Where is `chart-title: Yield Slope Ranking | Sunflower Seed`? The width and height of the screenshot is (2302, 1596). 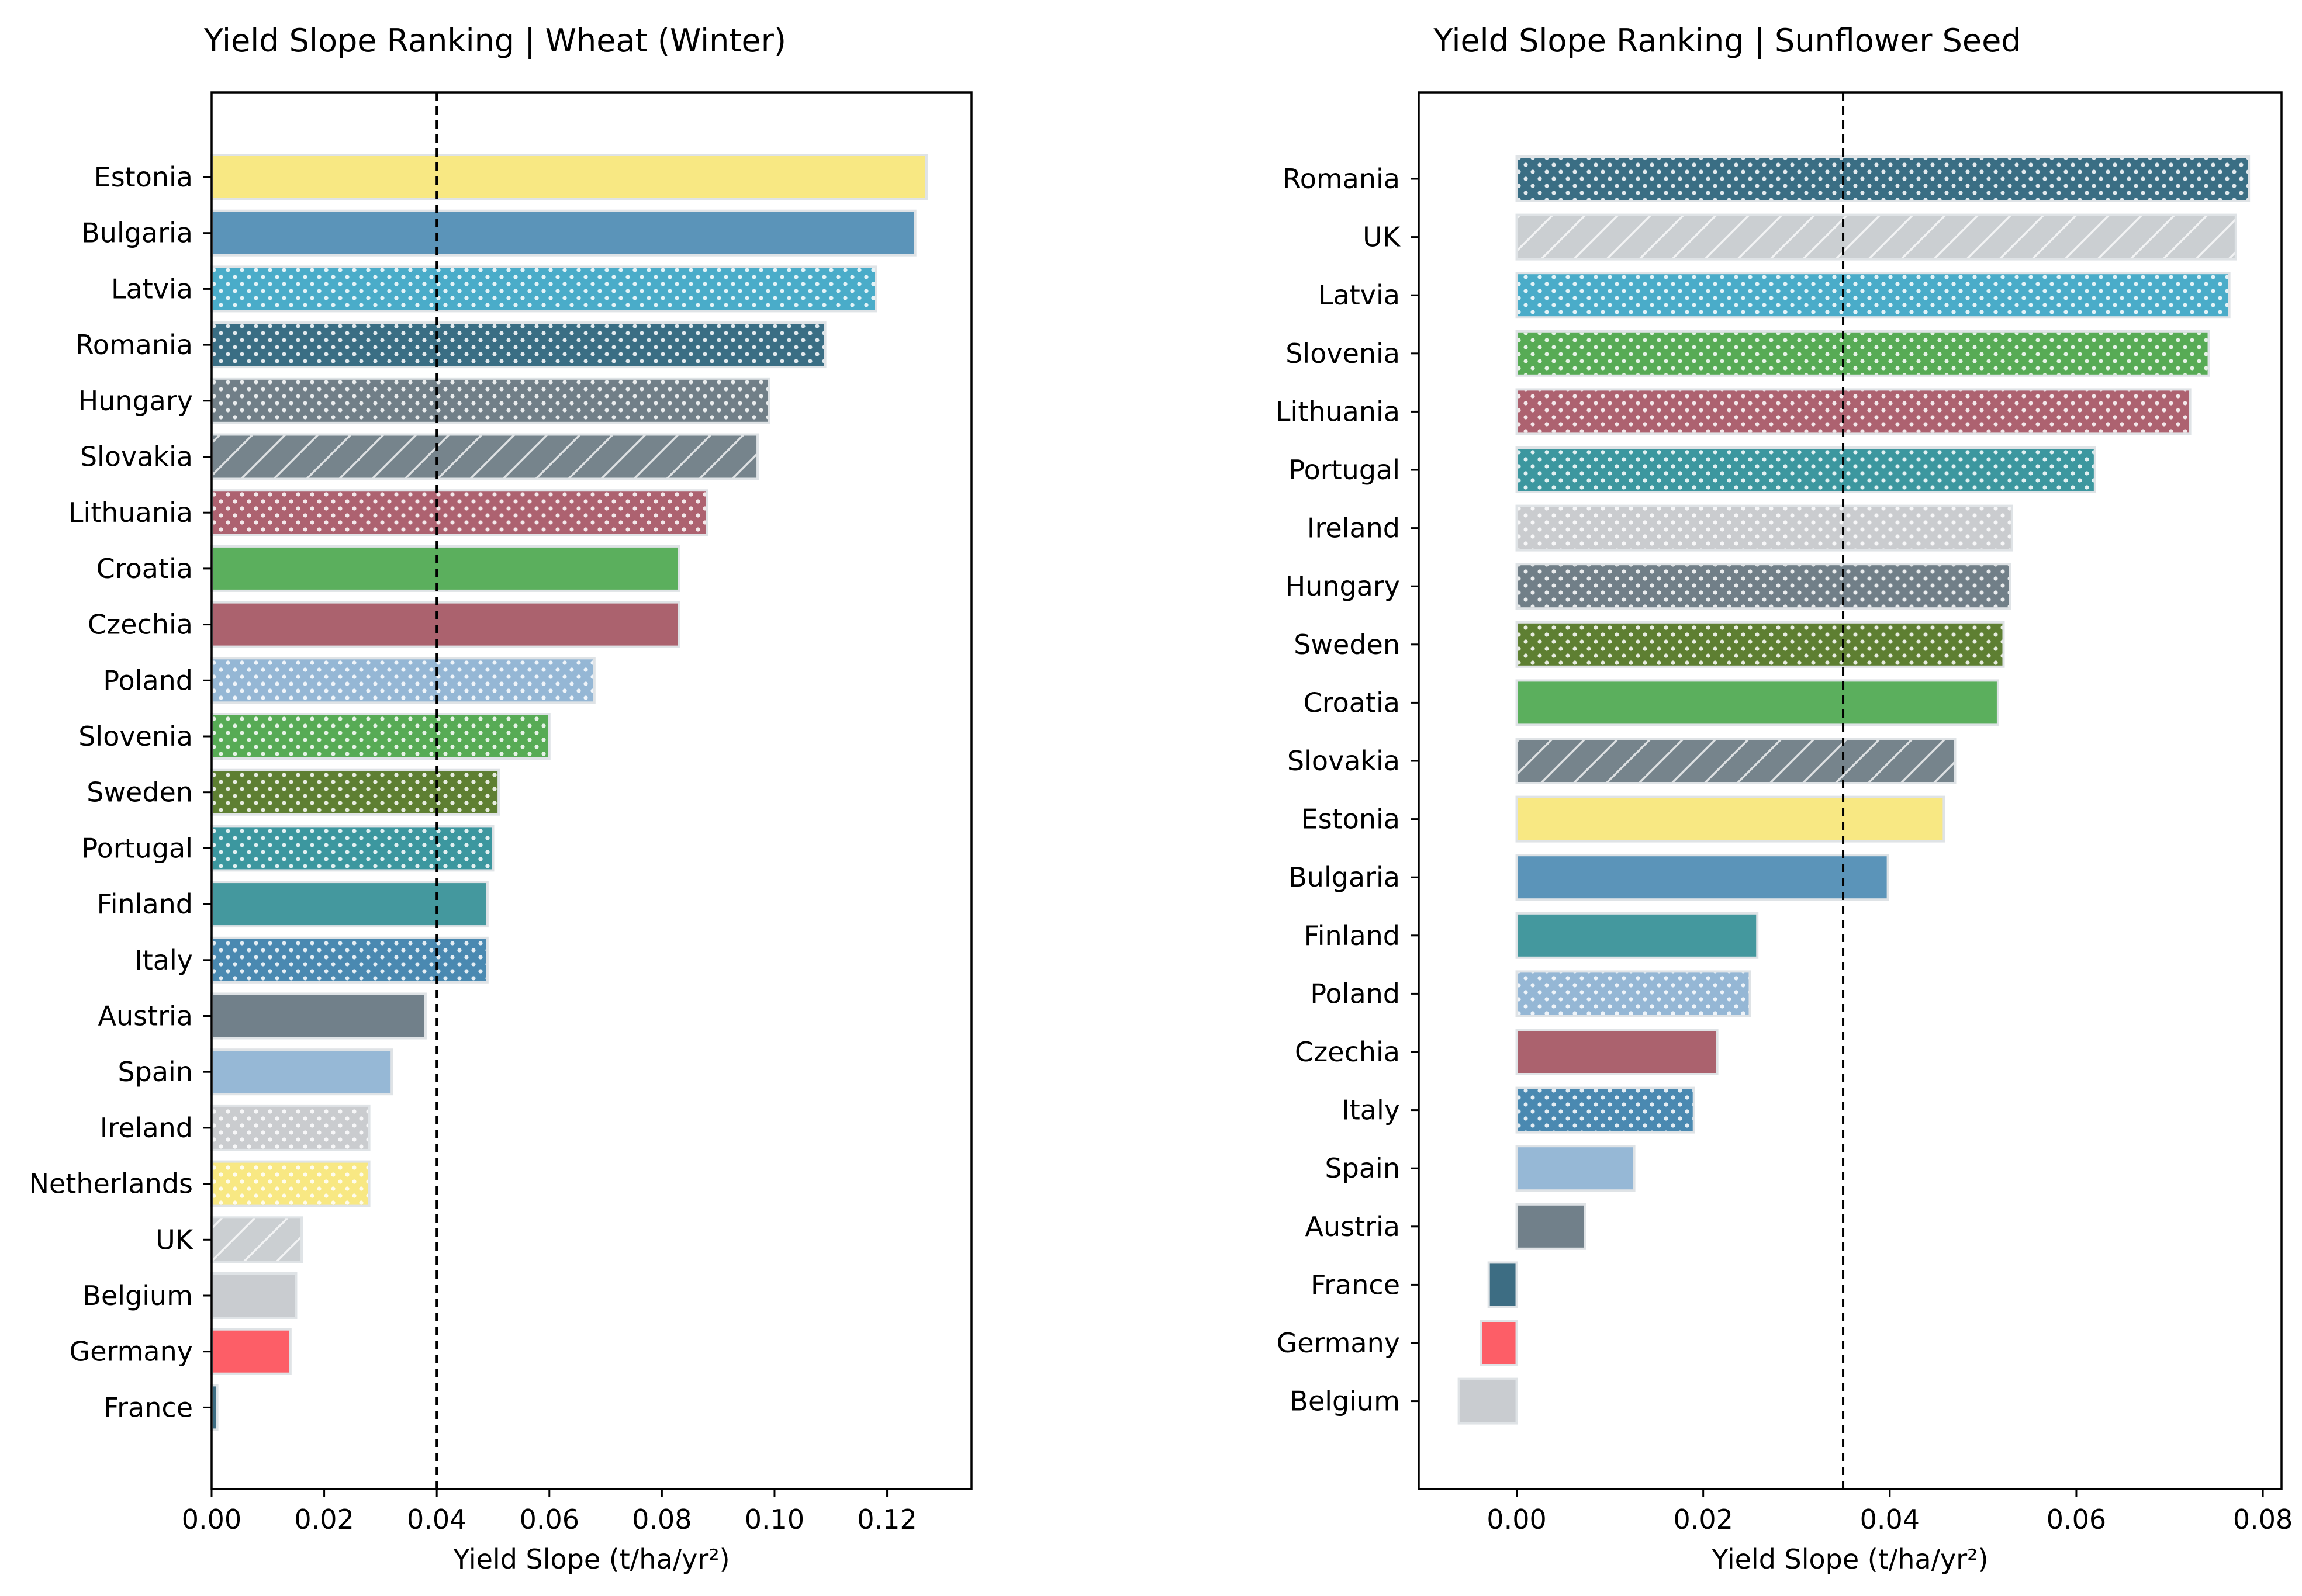
chart-title: Yield Slope Ranking | Sunflower Seed is located at coordinates (1727, 40).